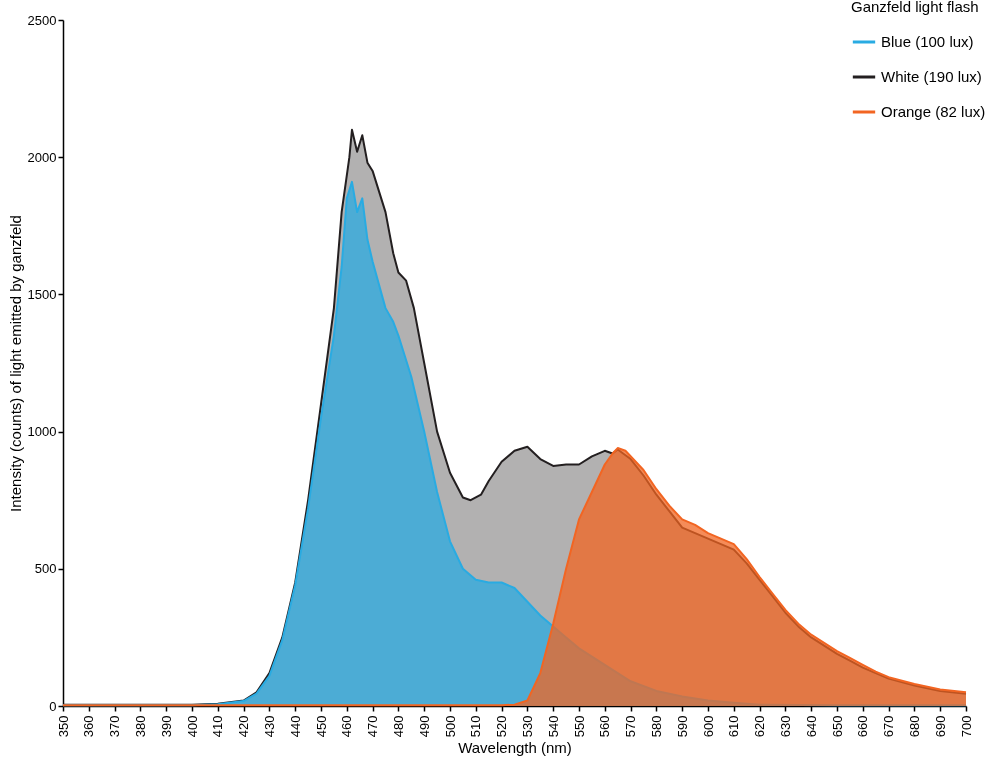 The image size is (1003, 764). I want to click on x-tick-label: 420, so click(244, 726).